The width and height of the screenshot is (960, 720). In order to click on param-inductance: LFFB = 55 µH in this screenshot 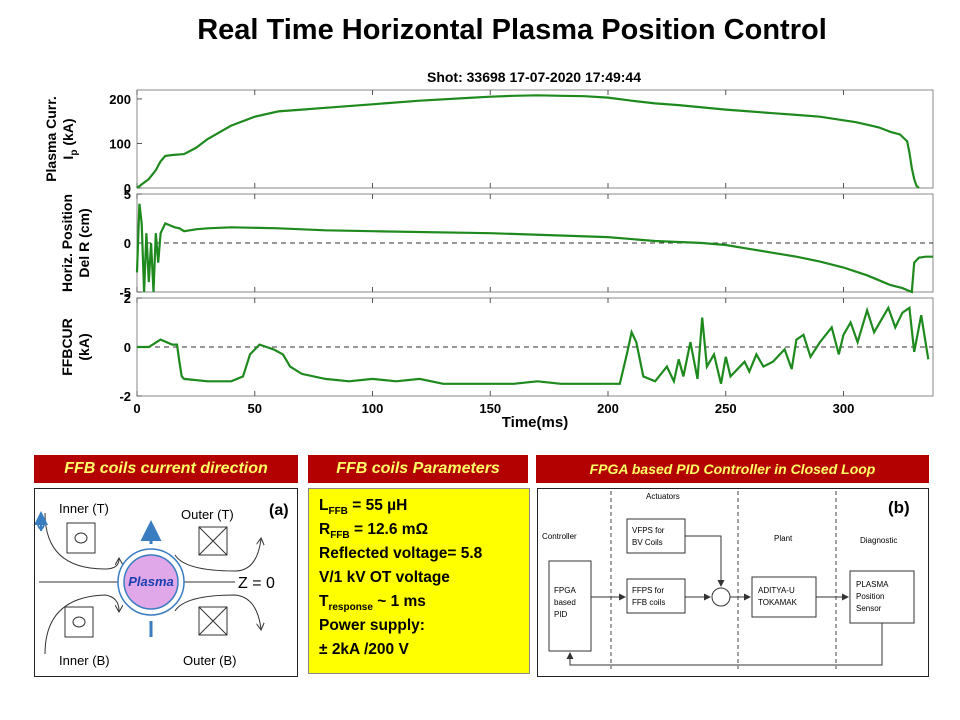, I will do `click(363, 507)`.